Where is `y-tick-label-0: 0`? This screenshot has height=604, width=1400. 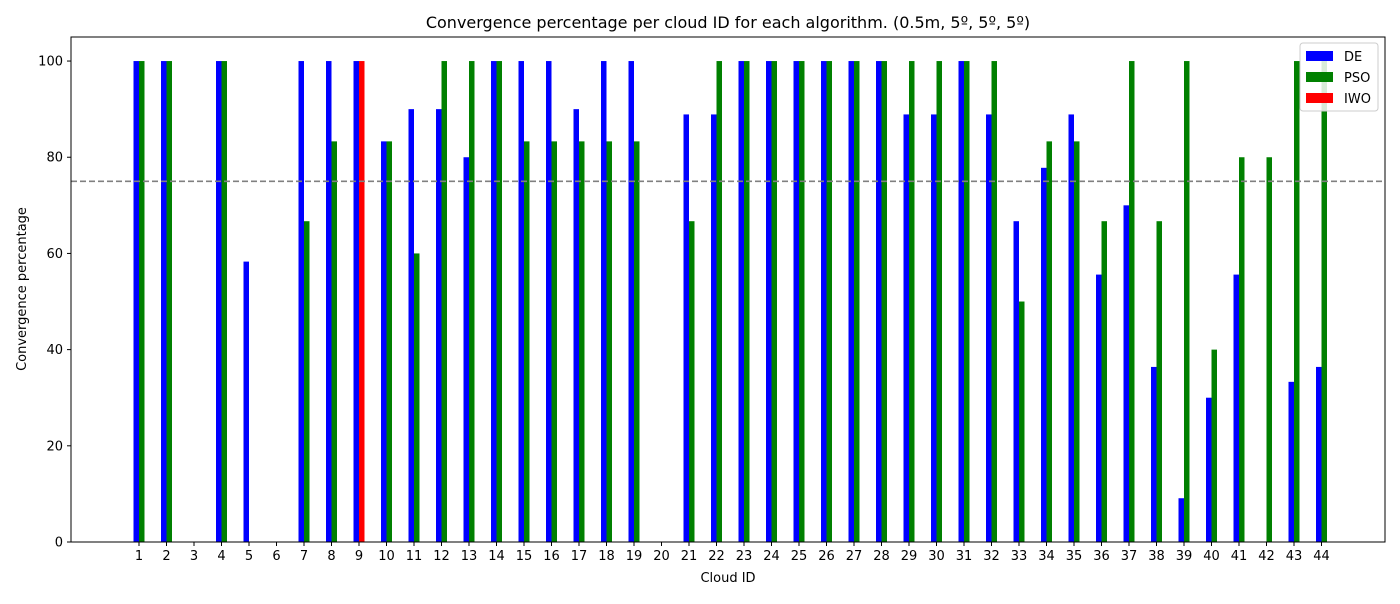
y-tick-label-0: 0 is located at coordinates (59, 543).